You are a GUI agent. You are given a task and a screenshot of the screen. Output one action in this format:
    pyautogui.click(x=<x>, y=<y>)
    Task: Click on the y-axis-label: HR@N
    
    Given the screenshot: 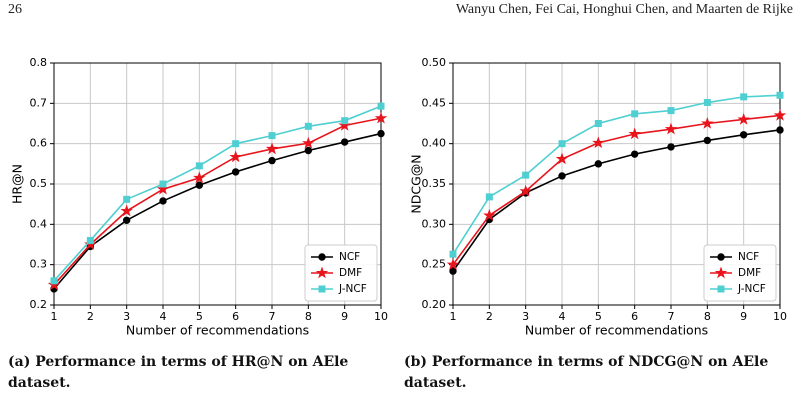 What is the action you would take?
    pyautogui.click(x=17, y=184)
    